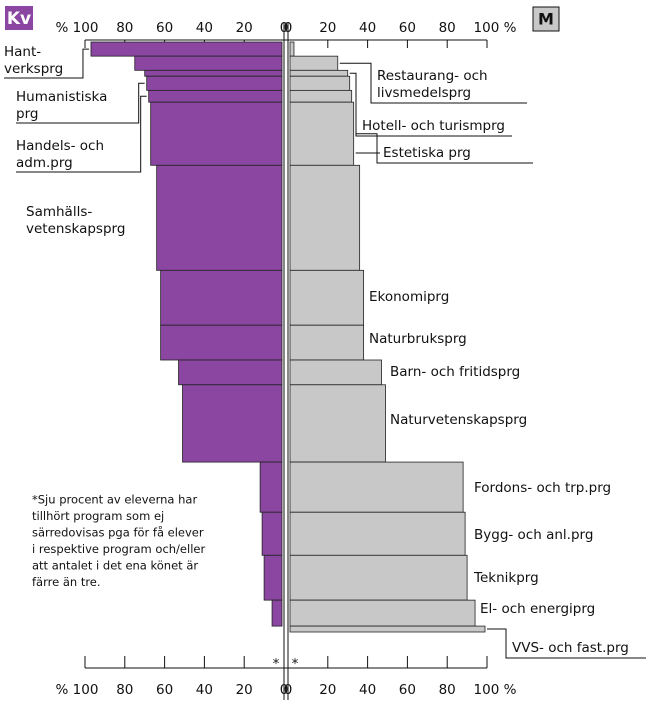  What do you see at coordinates (44, 163) in the screenshot?
I see `category-label: adm.prg` at bounding box center [44, 163].